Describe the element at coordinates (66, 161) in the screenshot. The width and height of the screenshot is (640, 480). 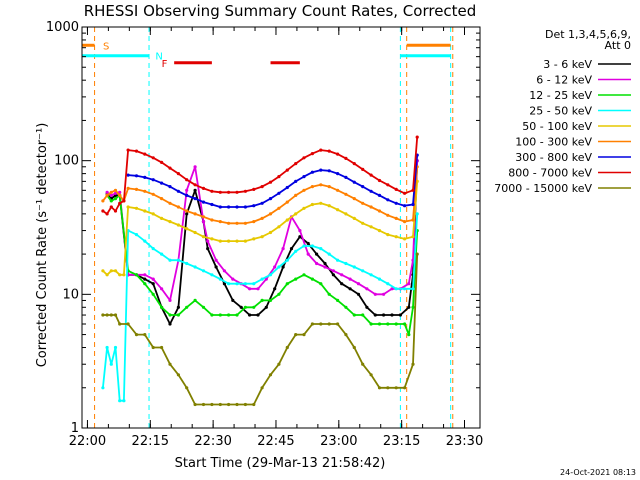
I see `y-tick-label: 100` at that location.